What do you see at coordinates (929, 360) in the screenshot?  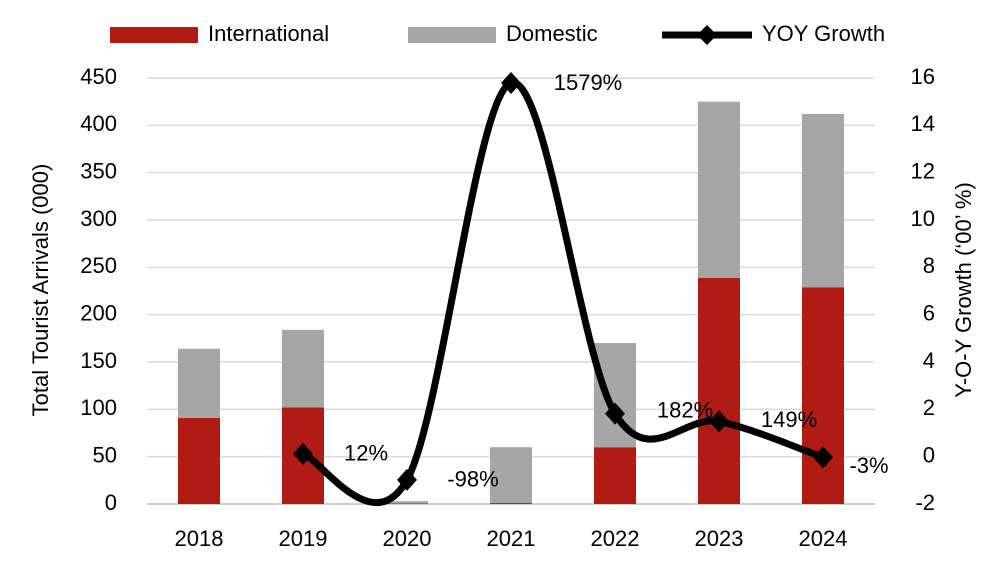 I see `y2-tick-label: 4` at bounding box center [929, 360].